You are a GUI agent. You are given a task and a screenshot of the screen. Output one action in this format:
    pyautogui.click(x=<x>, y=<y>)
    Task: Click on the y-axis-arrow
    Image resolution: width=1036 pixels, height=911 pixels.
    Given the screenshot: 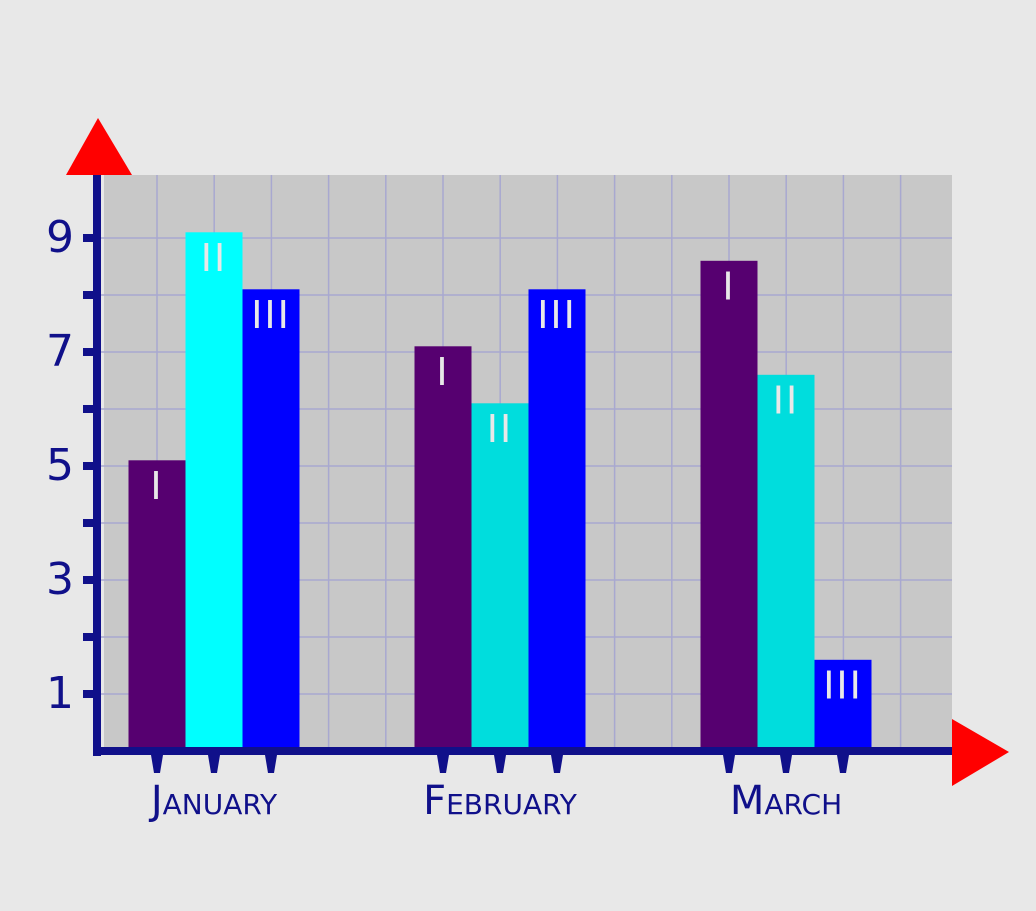 What is the action you would take?
    pyautogui.click(x=99, y=146)
    